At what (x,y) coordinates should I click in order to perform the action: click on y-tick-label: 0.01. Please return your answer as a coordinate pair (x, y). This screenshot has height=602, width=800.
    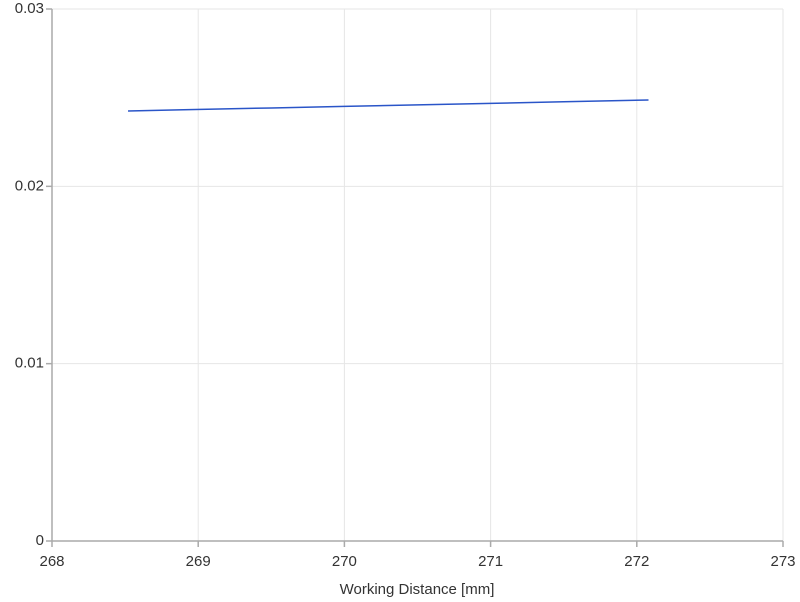
    Looking at the image, I should click on (29, 363).